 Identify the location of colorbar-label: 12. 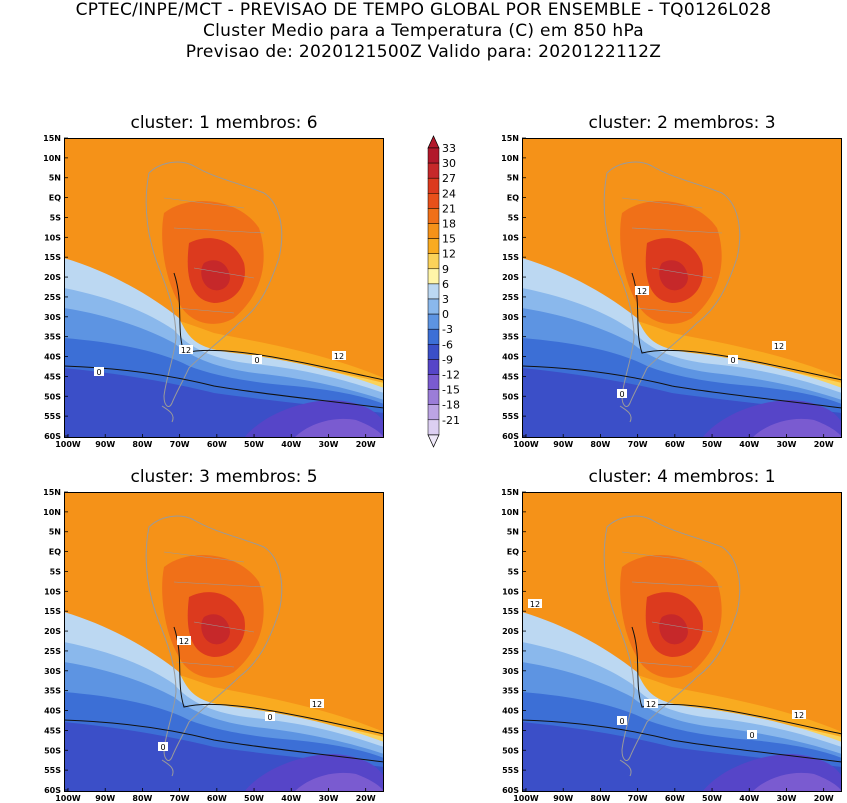
(449, 254).